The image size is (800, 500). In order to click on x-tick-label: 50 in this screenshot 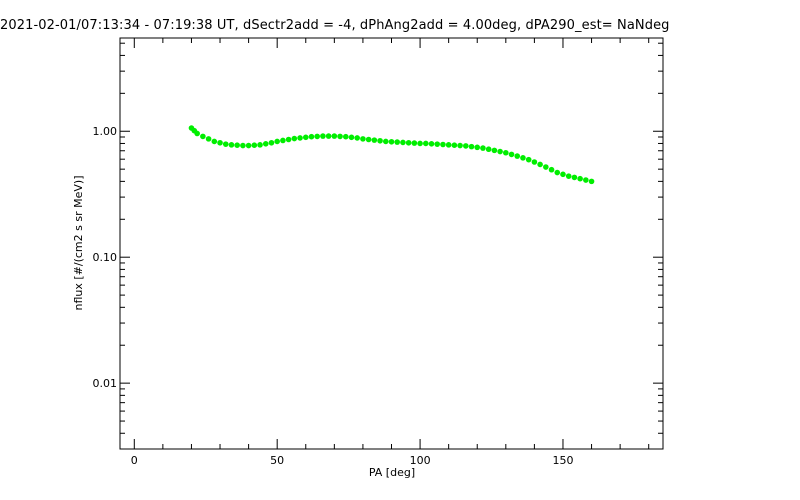, I will do `click(277, 460)`.